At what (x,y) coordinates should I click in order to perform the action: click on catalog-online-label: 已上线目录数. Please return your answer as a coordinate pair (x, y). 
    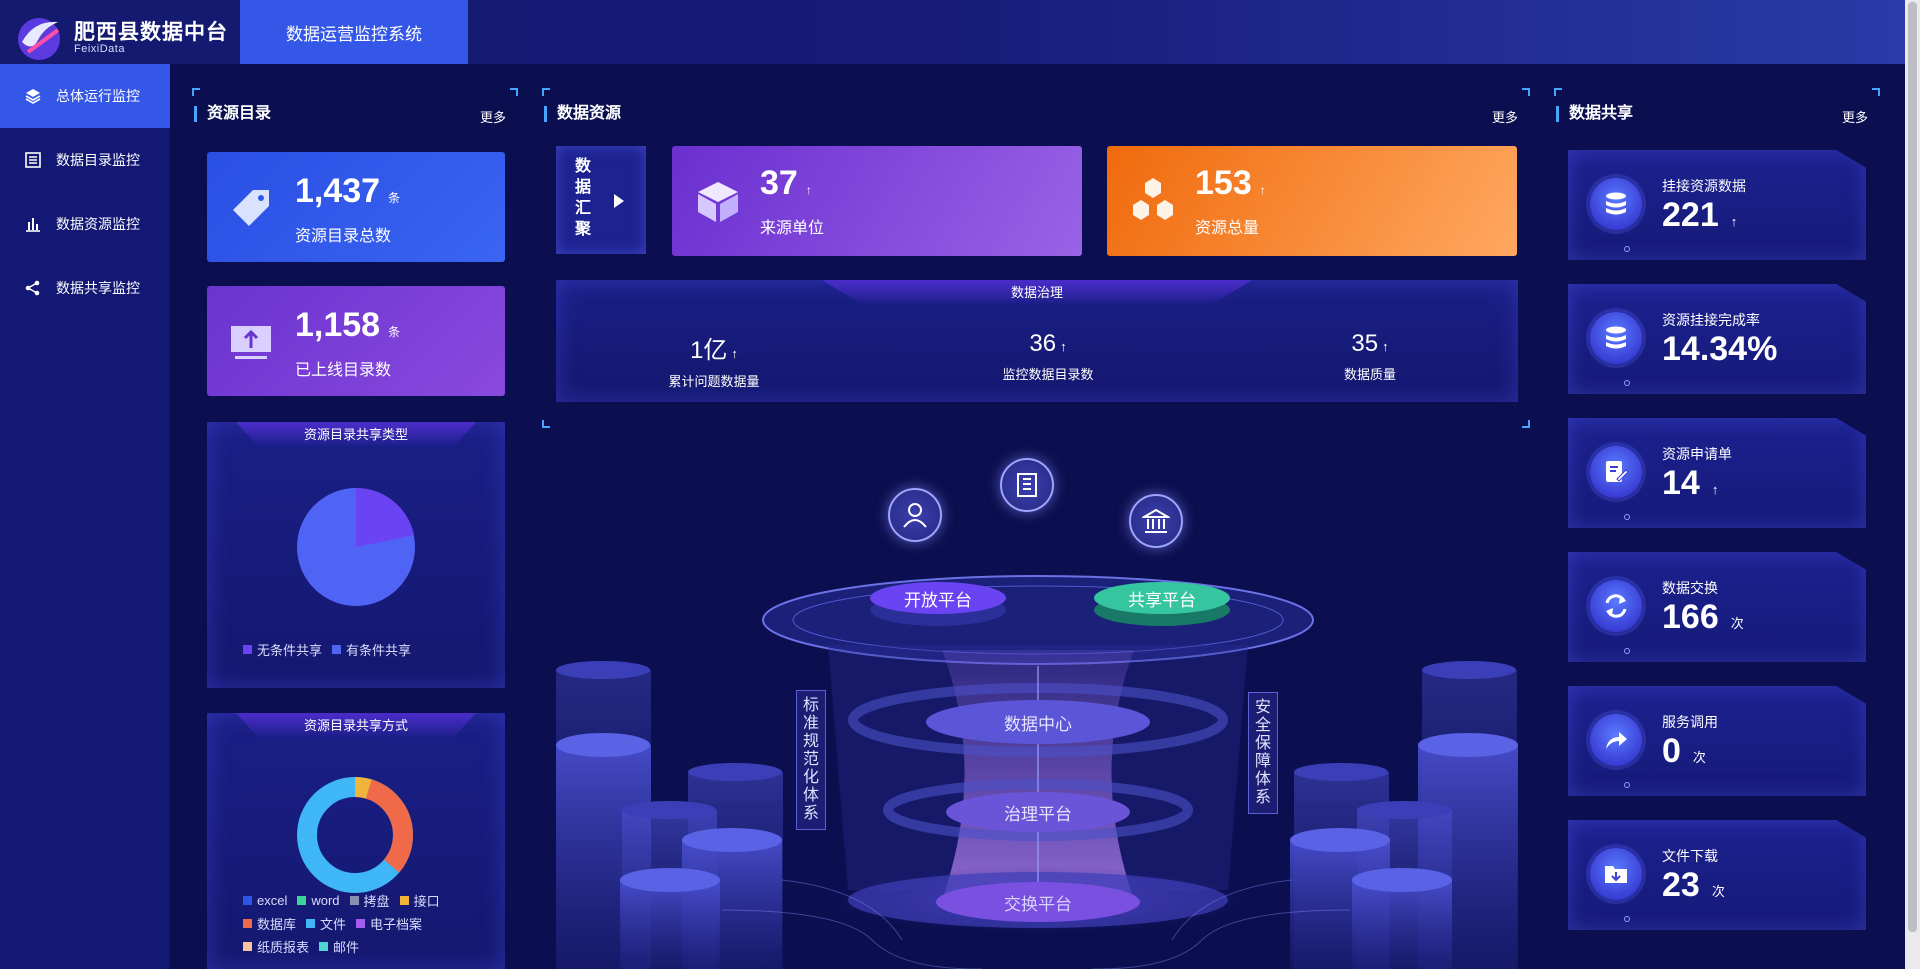
    Looking at the image, I should click on (343, 370).